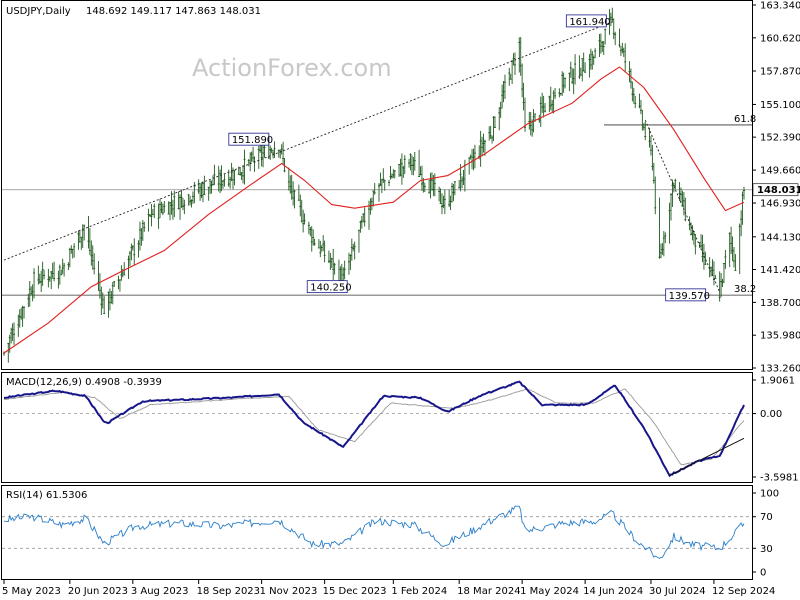  What do you see at coordinates (330, 288) in the screenshot?
I see `price-annotation-label: 140.250` at bounding box center [330, 288].